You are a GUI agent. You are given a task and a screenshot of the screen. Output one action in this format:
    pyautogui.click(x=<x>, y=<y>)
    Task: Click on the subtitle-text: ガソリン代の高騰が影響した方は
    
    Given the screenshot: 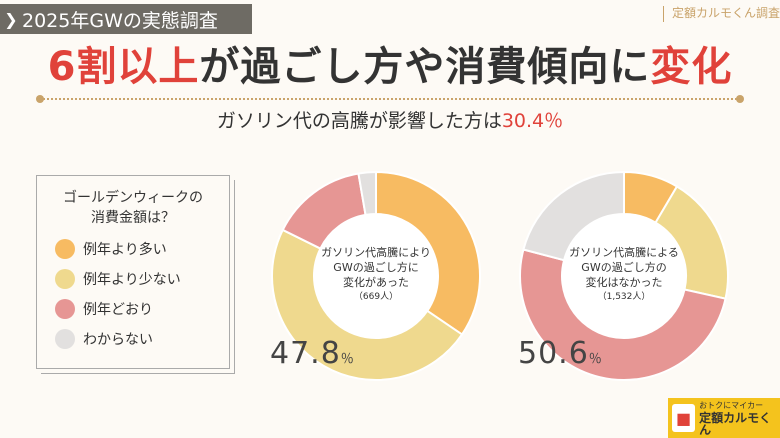 What is the action you would take?
    pyautogui.click(x=359, y=121)
    